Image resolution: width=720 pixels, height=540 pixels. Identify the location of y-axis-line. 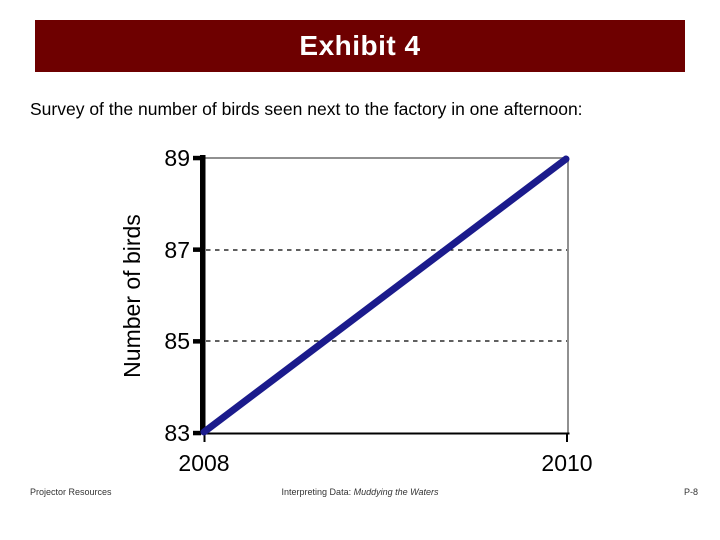
(203, 294).